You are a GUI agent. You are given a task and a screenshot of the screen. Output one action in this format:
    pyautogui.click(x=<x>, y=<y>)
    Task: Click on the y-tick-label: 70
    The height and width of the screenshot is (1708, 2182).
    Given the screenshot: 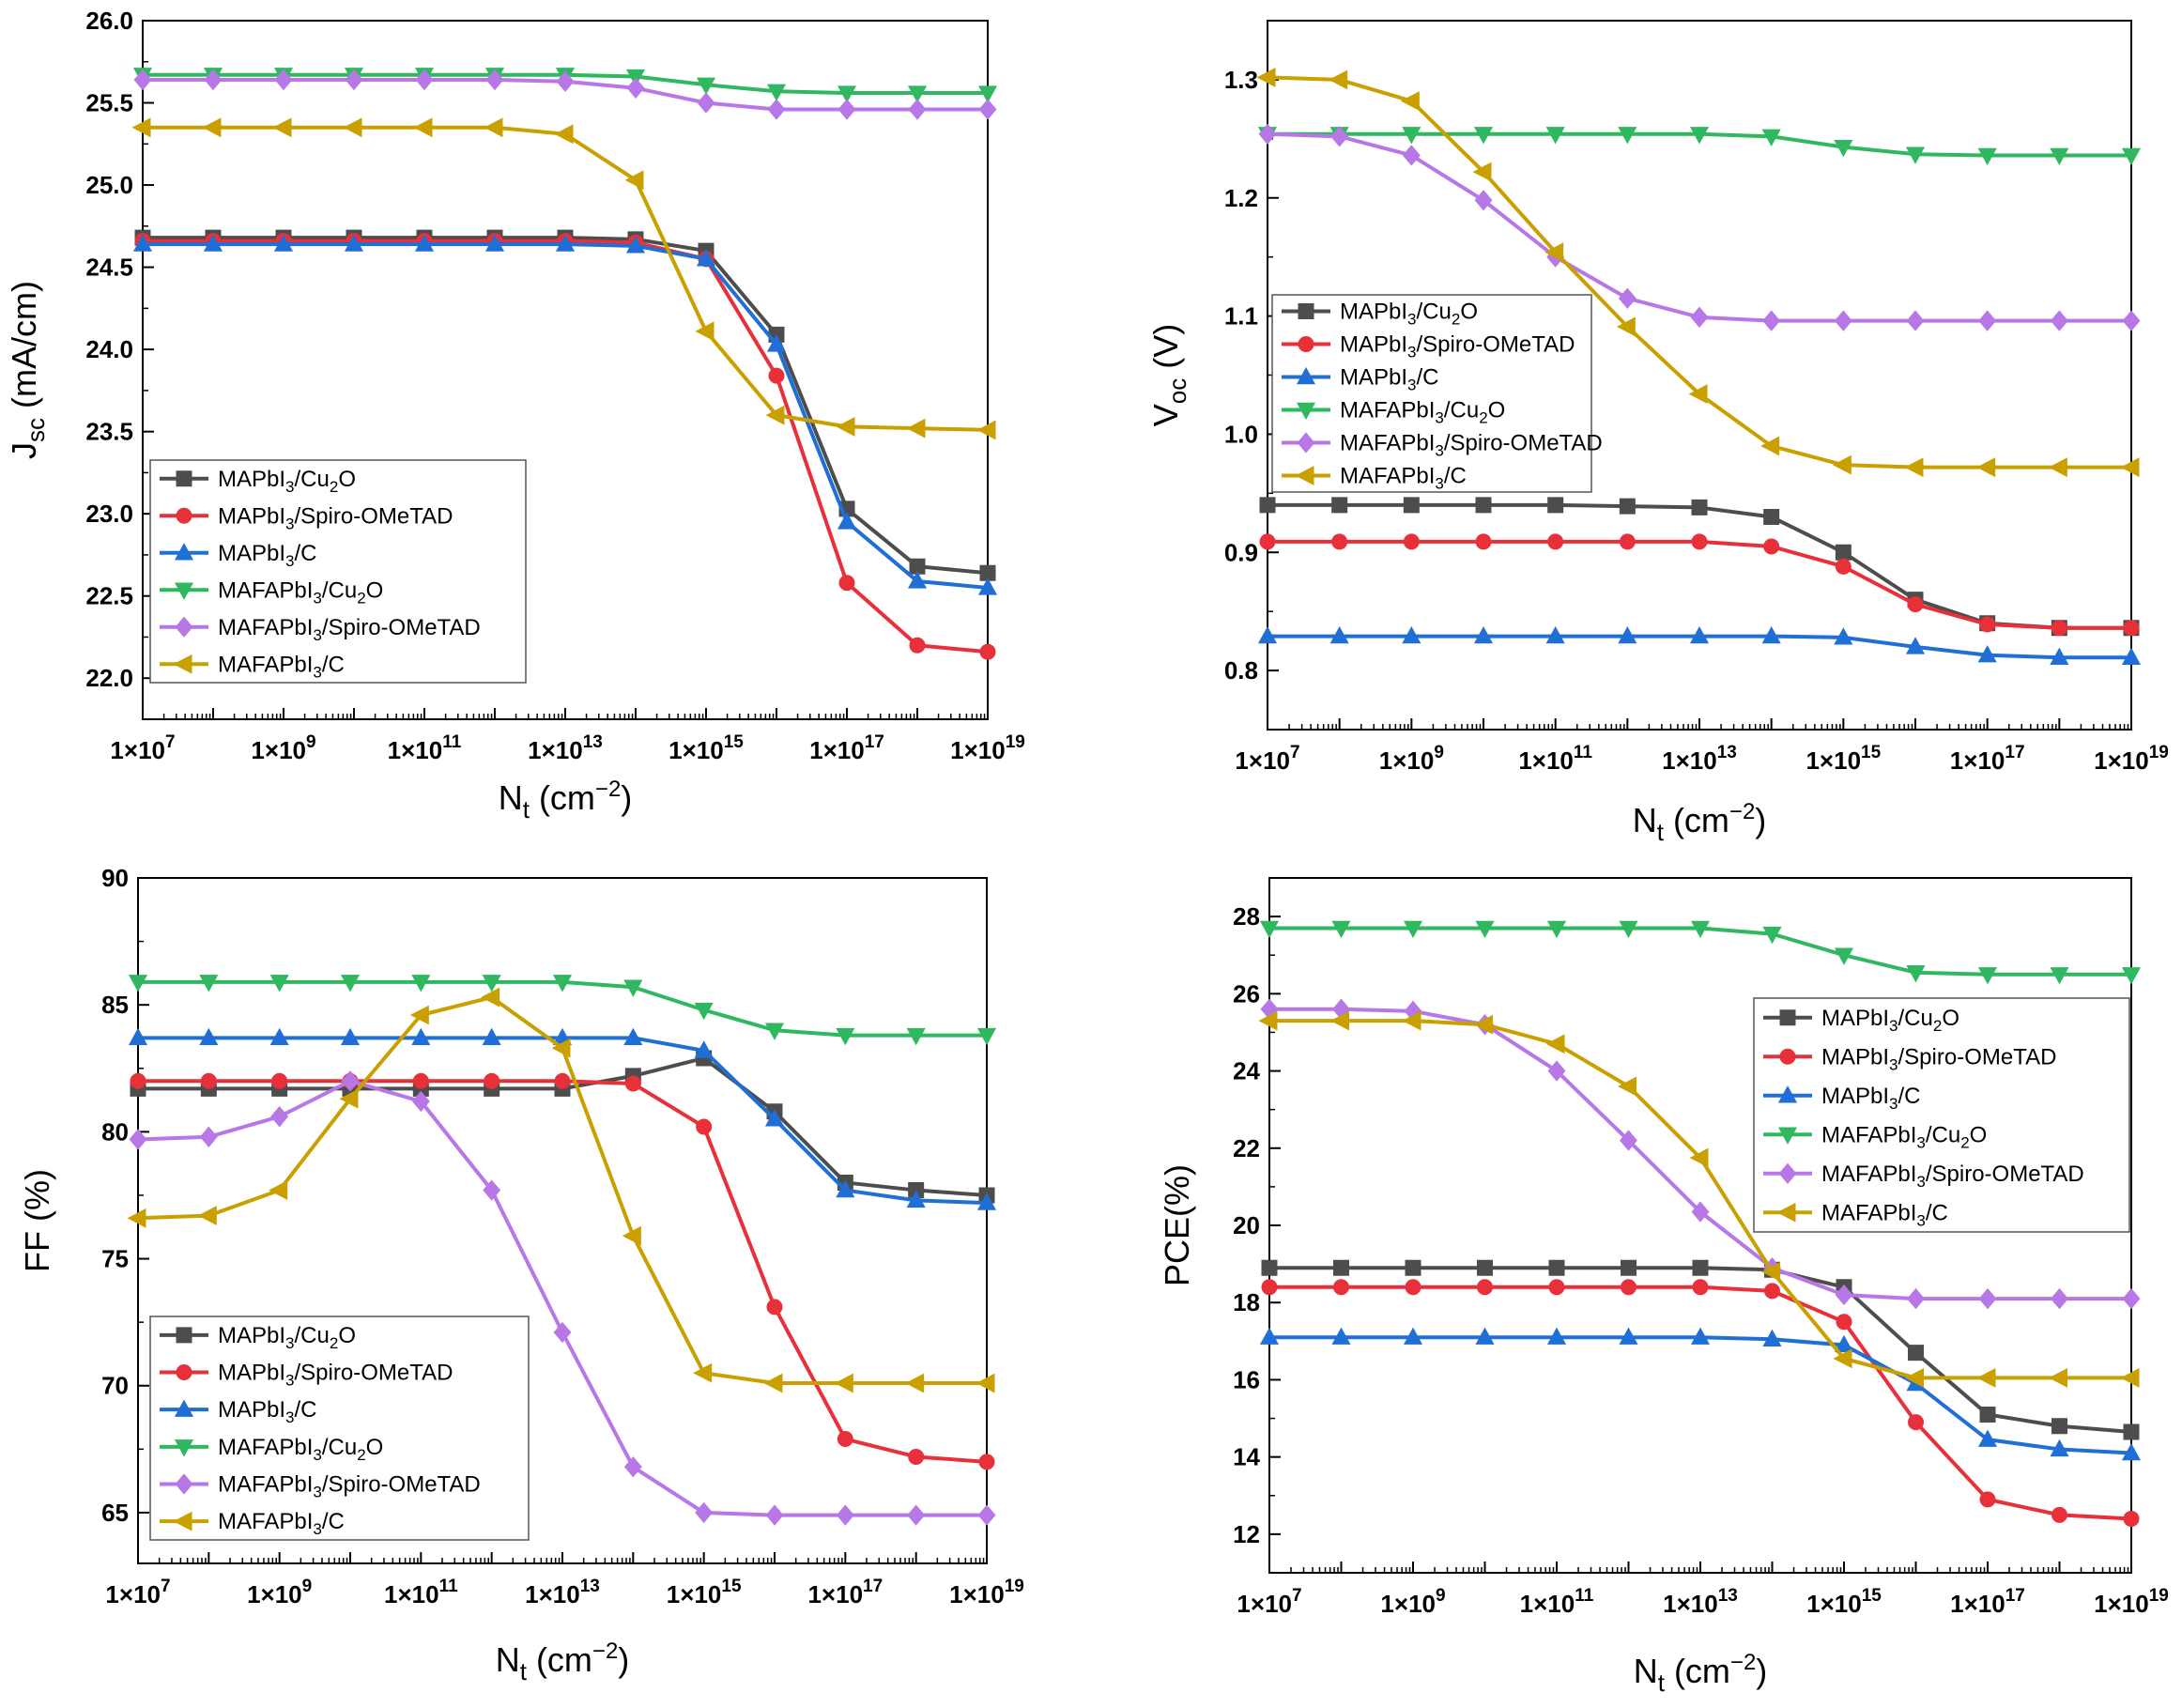 What is the action you would take?
    pyautogui.click(x=115, y=1386)
    